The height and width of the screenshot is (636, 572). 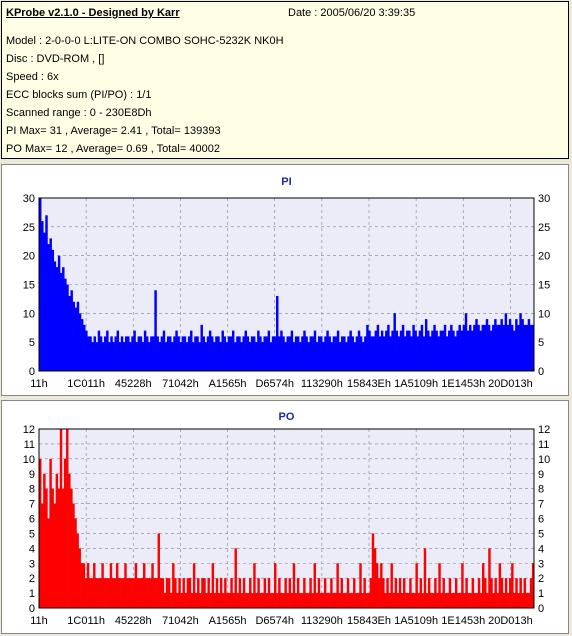 What do you see at coordinates (79, 95) in the screenshot?
I see `info-ecc-blocks: ECC blocks sum (PI/PO) : 1/1` at bounding box center [79, 95].